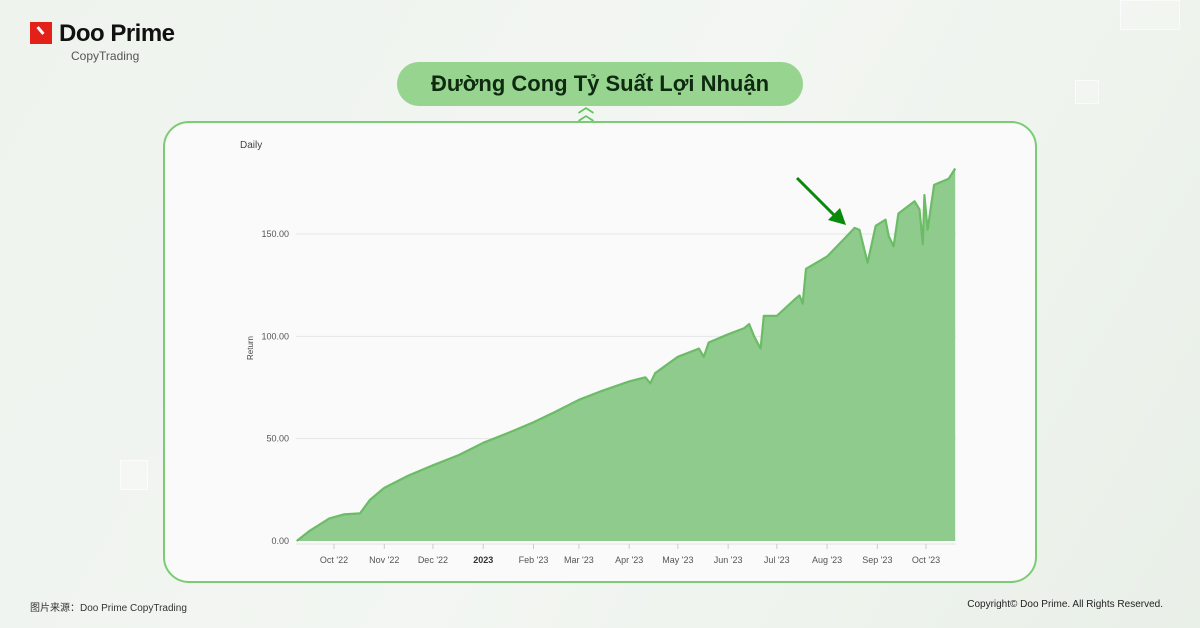 The width and height of the screenshot is (1200, 628). Describe the element at coordinates (877, 560) in the screenshot. I see `x-tick-label: Sep '23` at that location.